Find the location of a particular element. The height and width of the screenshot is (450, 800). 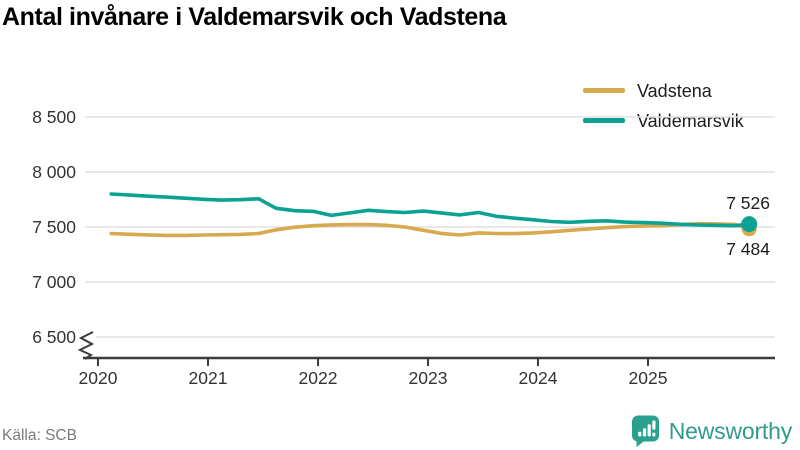

axis-break-icon is located at coordinates (86, 345).